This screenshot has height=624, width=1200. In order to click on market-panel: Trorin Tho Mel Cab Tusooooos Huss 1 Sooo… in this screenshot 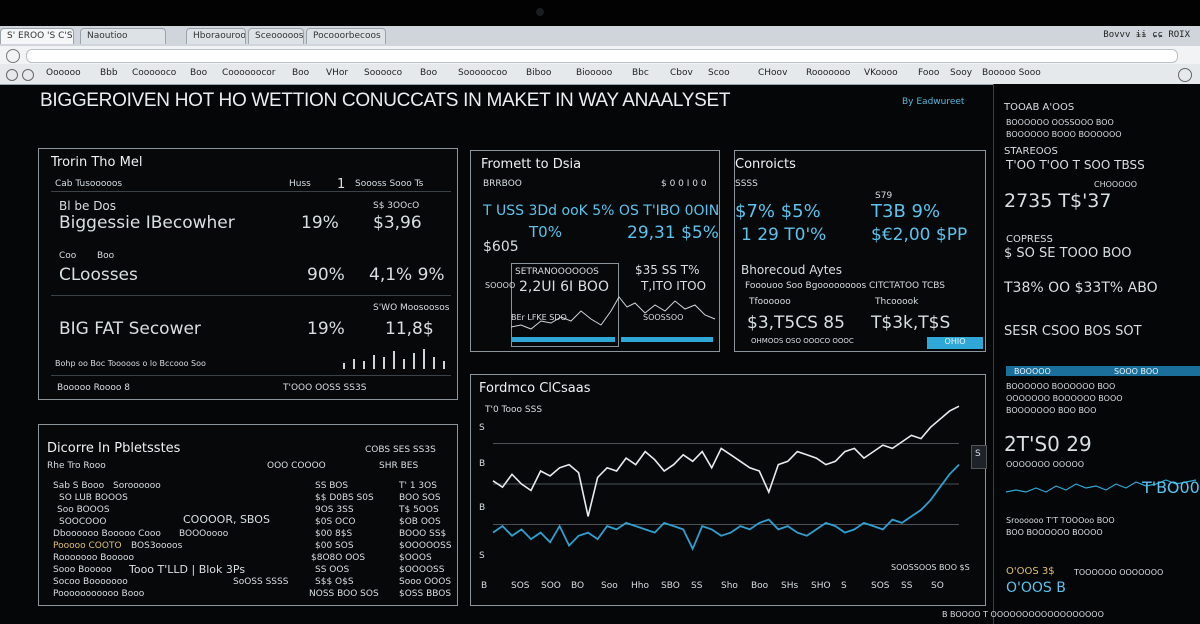, I will do `click(248, 274)`.